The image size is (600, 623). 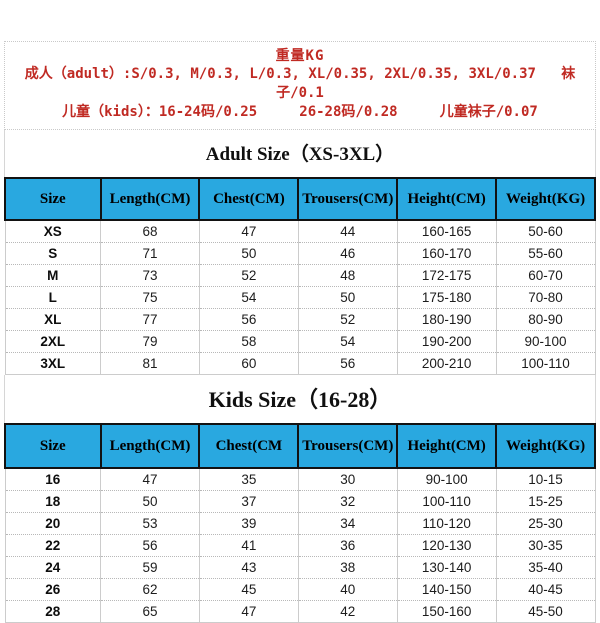 What do you see at coordinates (249, 363) in the screenshot?
I see `value-cell: 60` at bounding box center [249, 363].